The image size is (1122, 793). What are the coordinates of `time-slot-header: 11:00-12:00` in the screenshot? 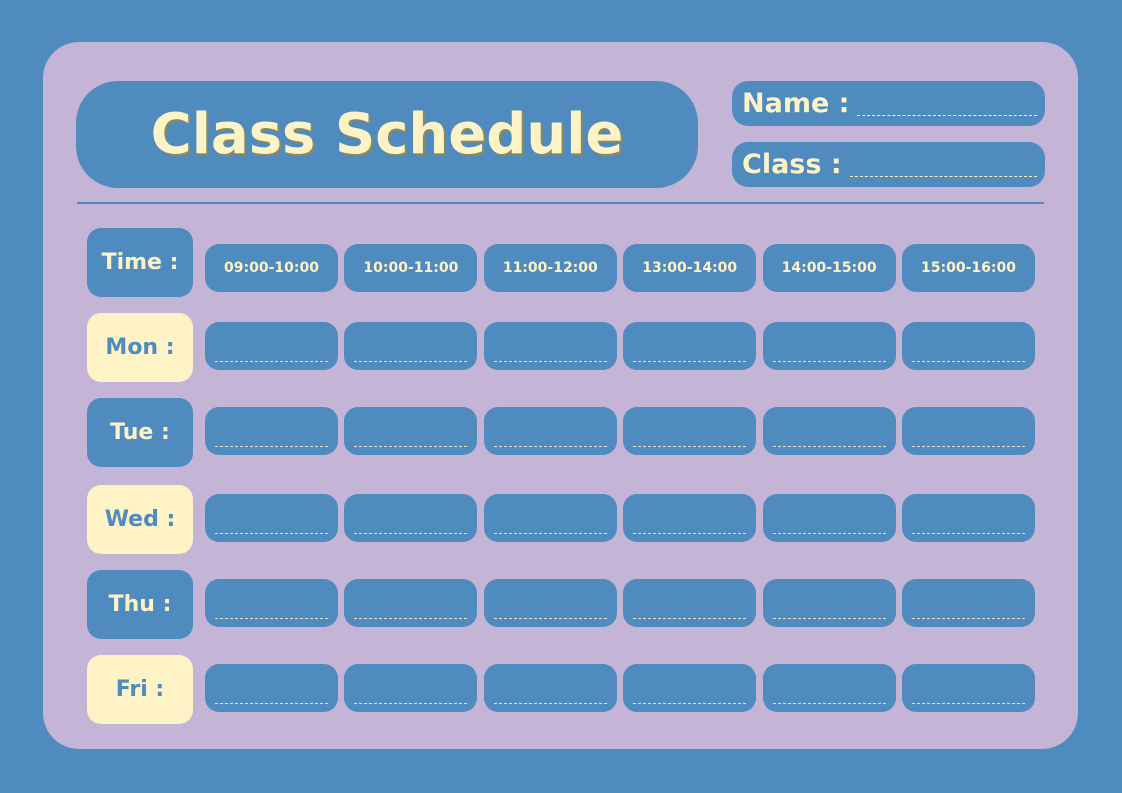 It's located at (550, 268).